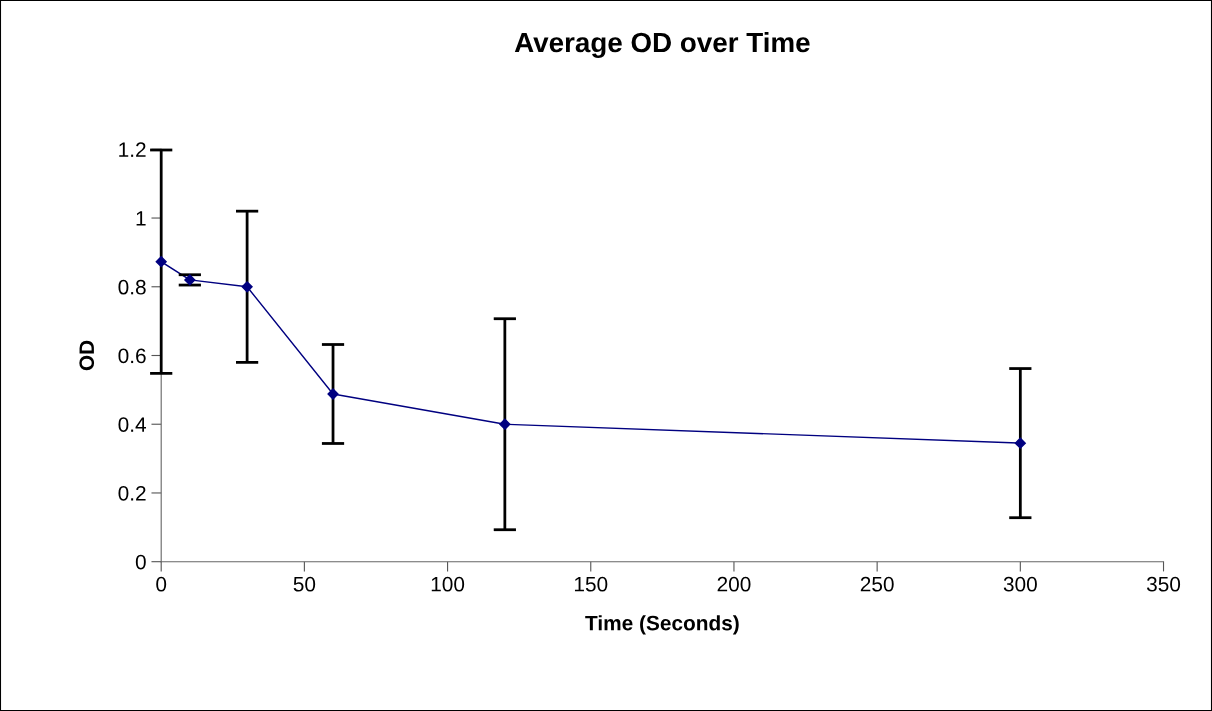  Describe the element at coordinates (132, 149) in the screenshot. I see `y-tick-label: 1.2` at that location.